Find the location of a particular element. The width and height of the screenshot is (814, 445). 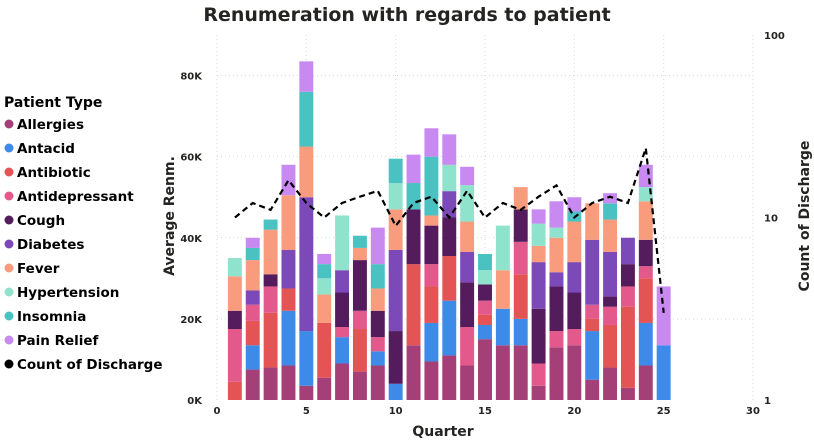

y-axis-ticks: 0K 20K 40K 60K 80K is located at coordinates (191, 239).